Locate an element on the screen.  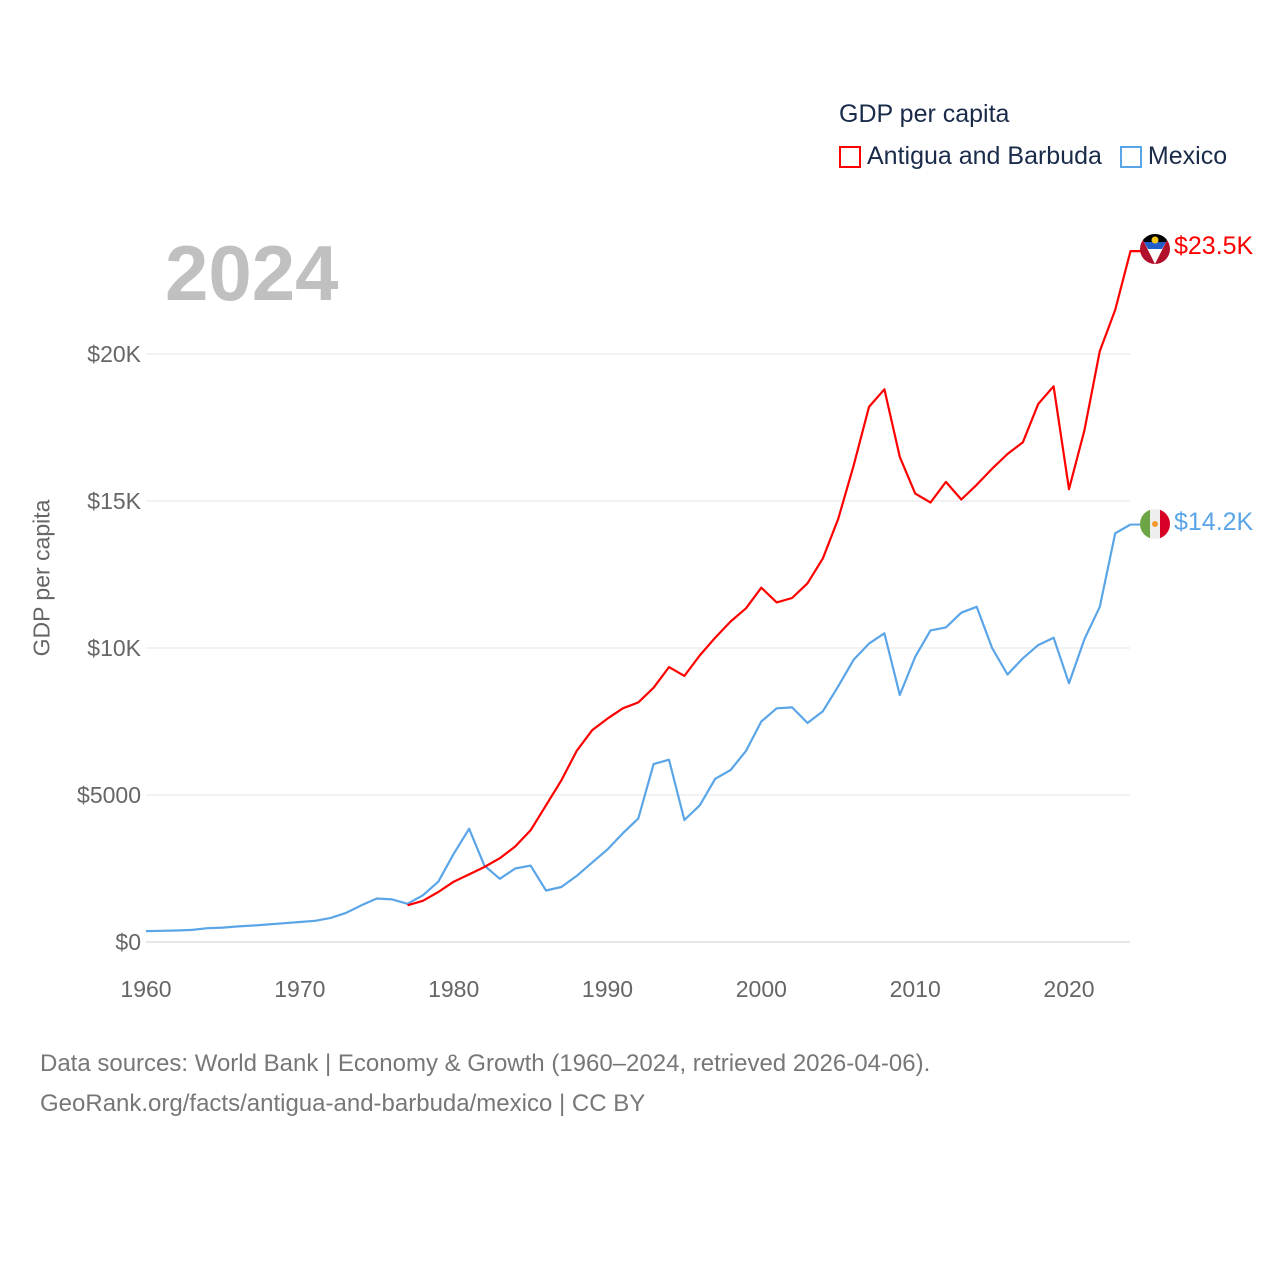
x-tick-label: 1980 is located at coordinates (453, 989).